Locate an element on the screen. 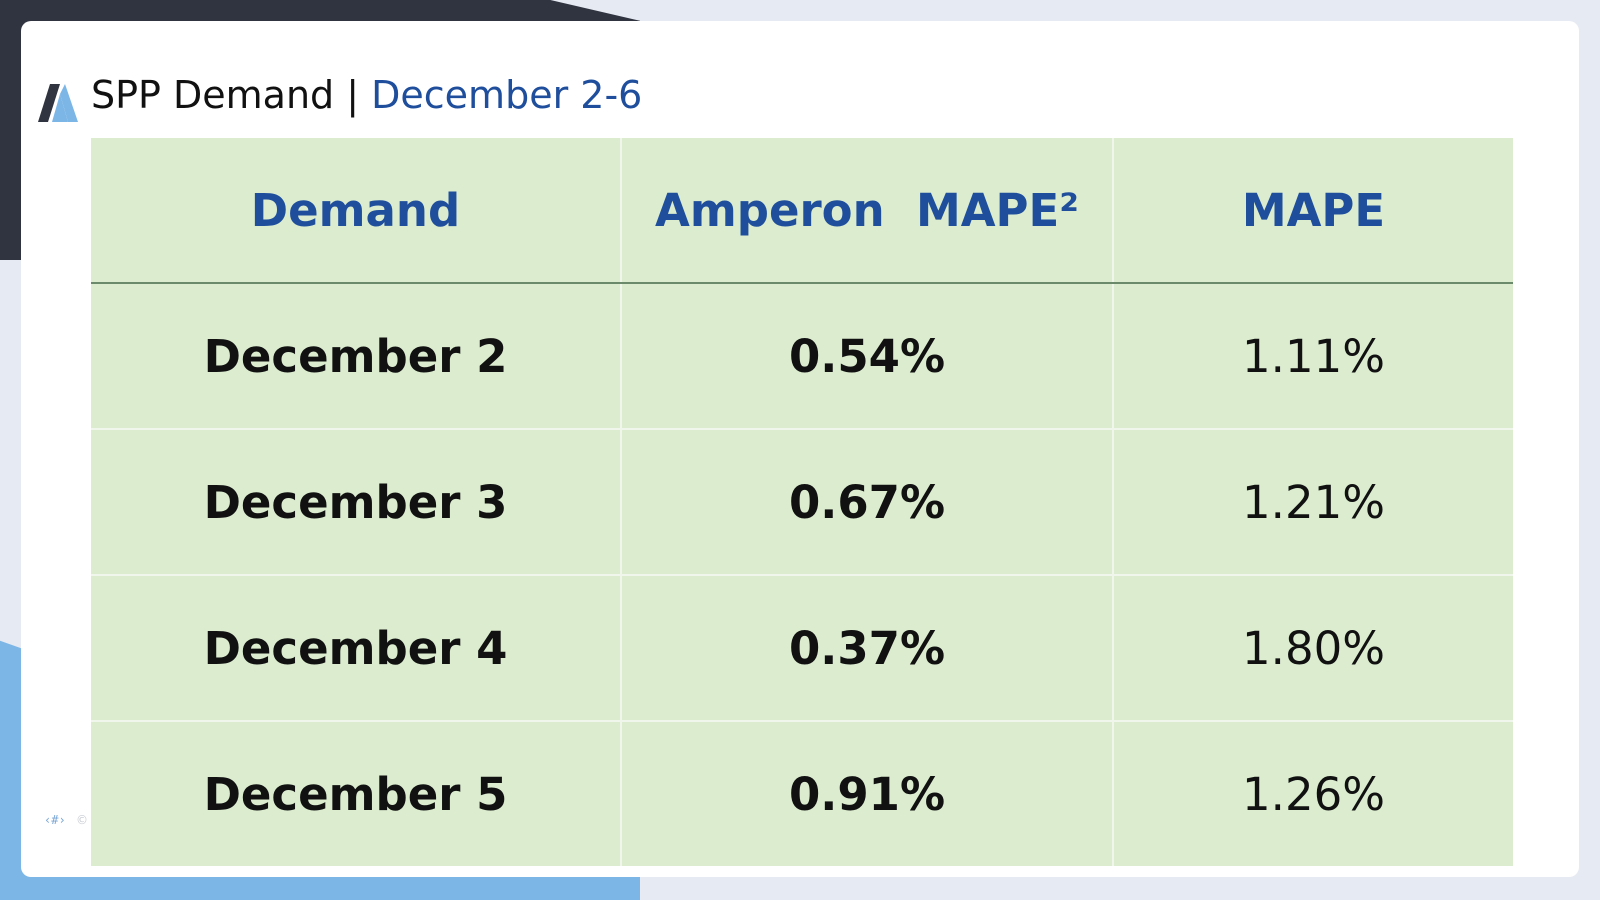 Image resolution: width=1600 pixels, height=900 pixels. cell-mape: 1.11% is located at coordinates (1312, 356).